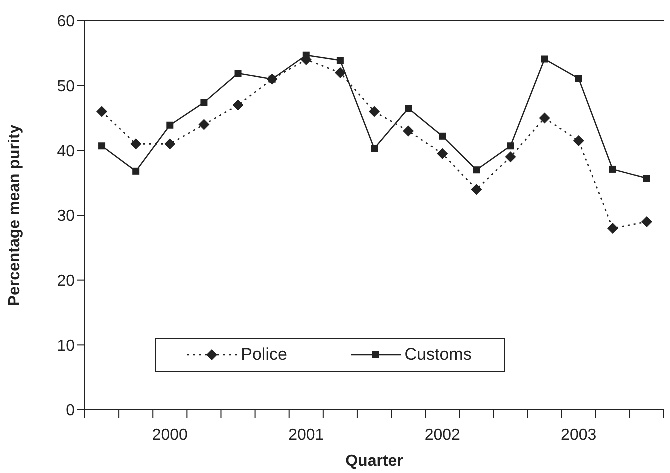 Image resolution: width=670 pixels, height=473 pixels. I want to click on x-axis-title: Quarter, so click(375, 461).